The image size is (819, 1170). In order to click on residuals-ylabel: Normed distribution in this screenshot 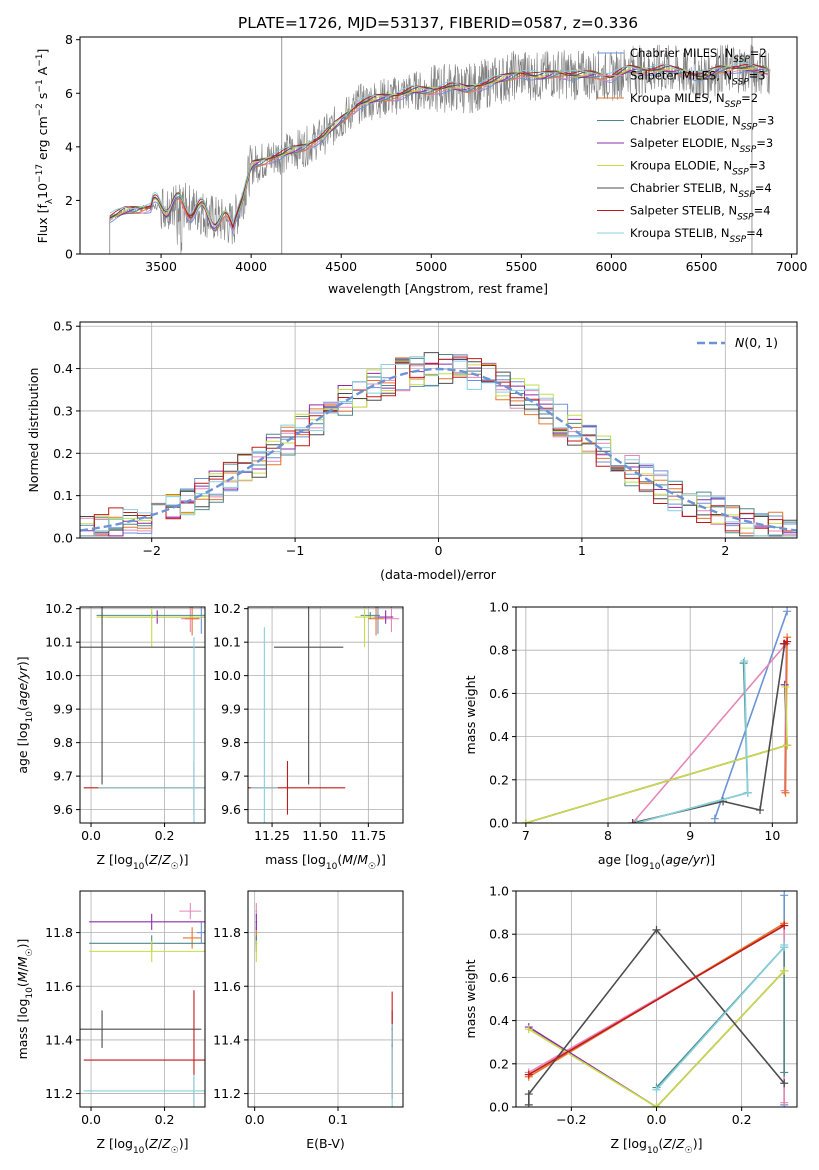, I will do `click(33, 430)`.